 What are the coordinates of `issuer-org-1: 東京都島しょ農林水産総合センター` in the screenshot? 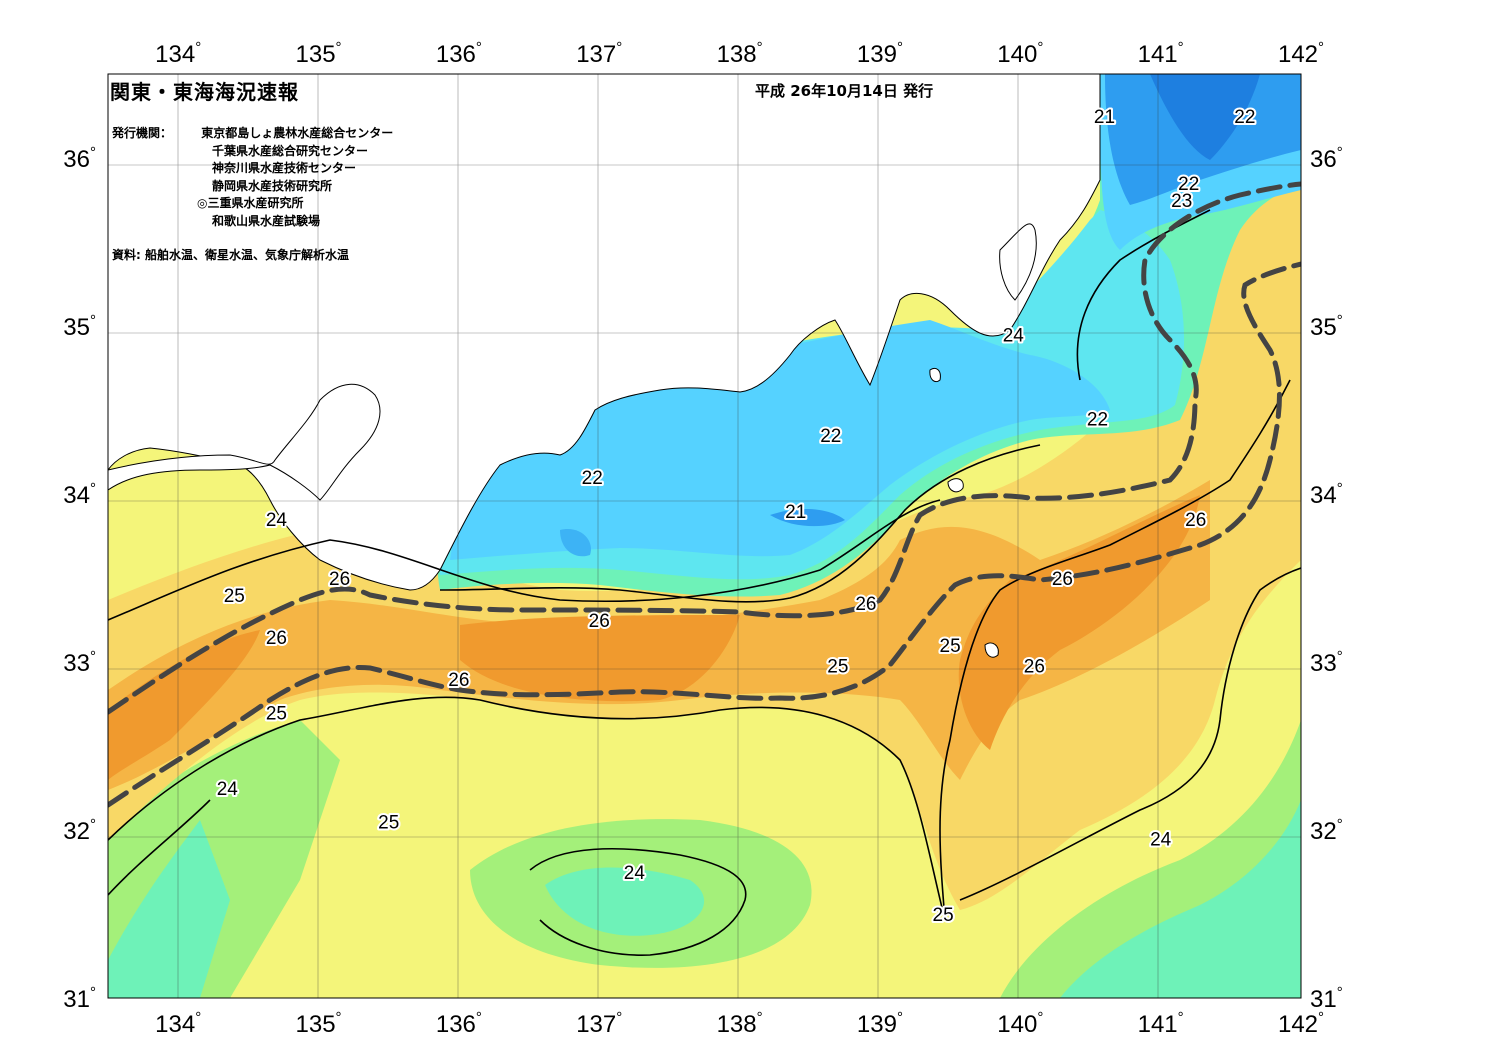 It's located at (297, 133).